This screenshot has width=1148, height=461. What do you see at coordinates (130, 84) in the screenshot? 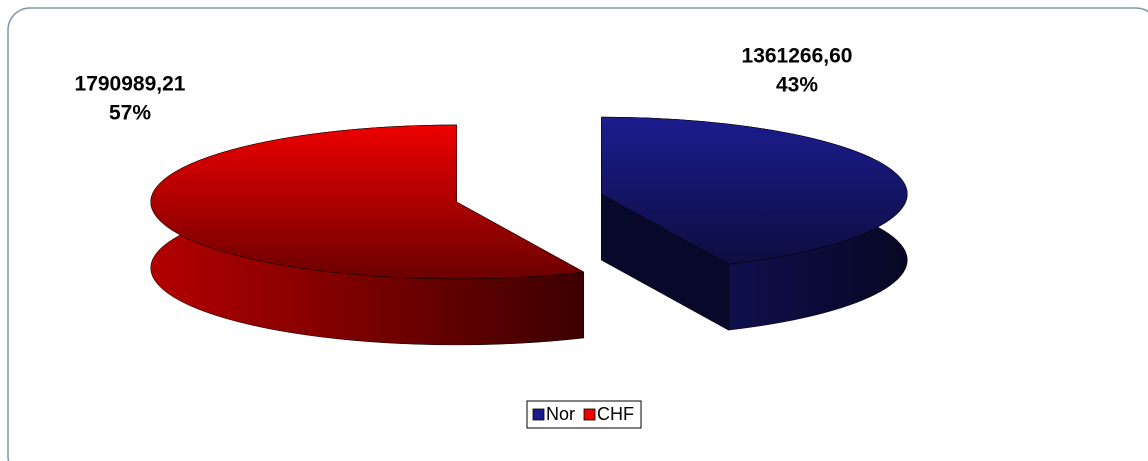
I see `value-label: 1790989,21` at bounding box center [130, 84].